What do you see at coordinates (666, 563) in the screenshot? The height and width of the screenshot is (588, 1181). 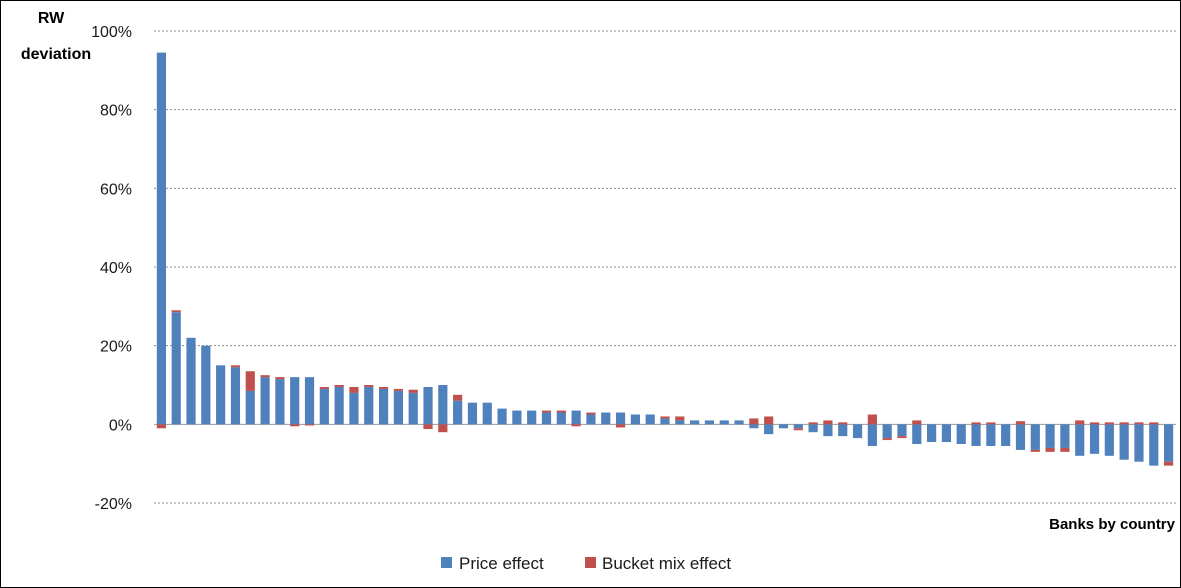 I see `legend-label-bucket: Bucket mix effect` at bounding box center [666, 563].